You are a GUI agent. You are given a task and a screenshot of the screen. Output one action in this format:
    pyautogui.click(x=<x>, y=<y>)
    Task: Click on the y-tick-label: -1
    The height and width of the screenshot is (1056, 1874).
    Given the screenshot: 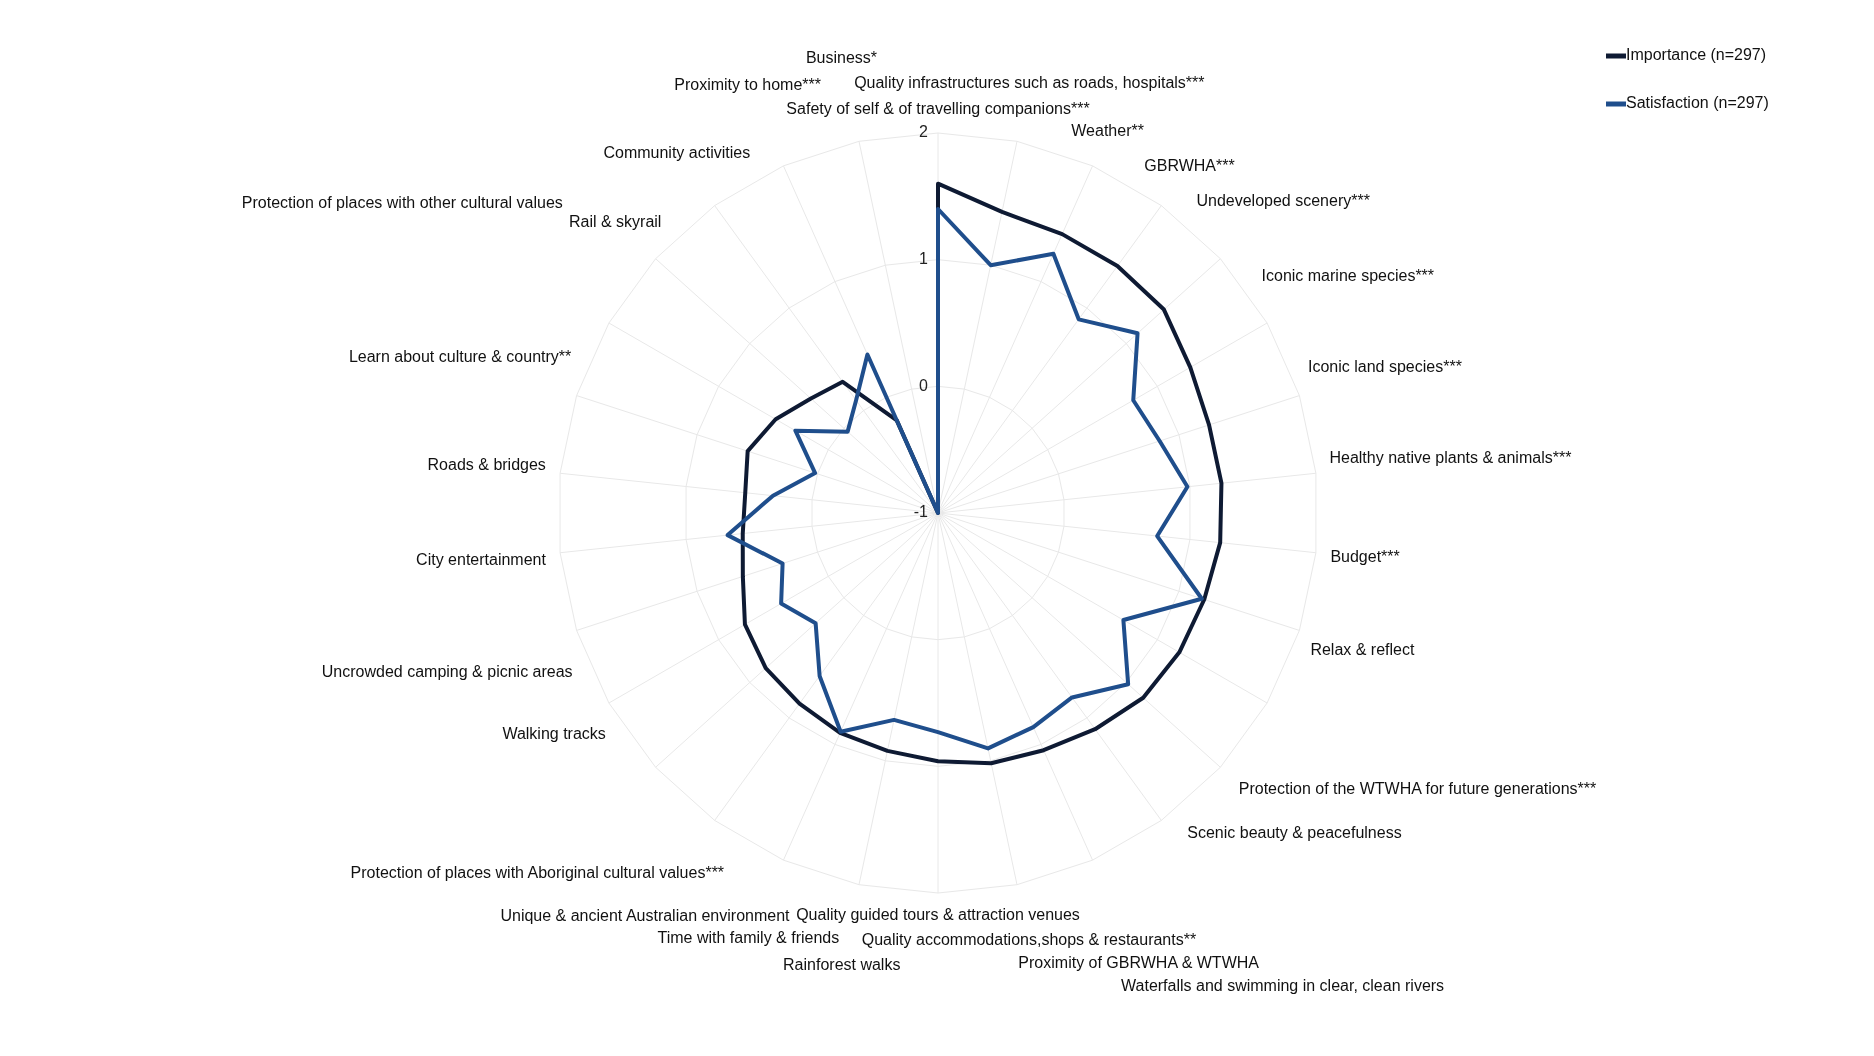 What is the action you would take?
    pyautogui.click(x=921, y=512)
    